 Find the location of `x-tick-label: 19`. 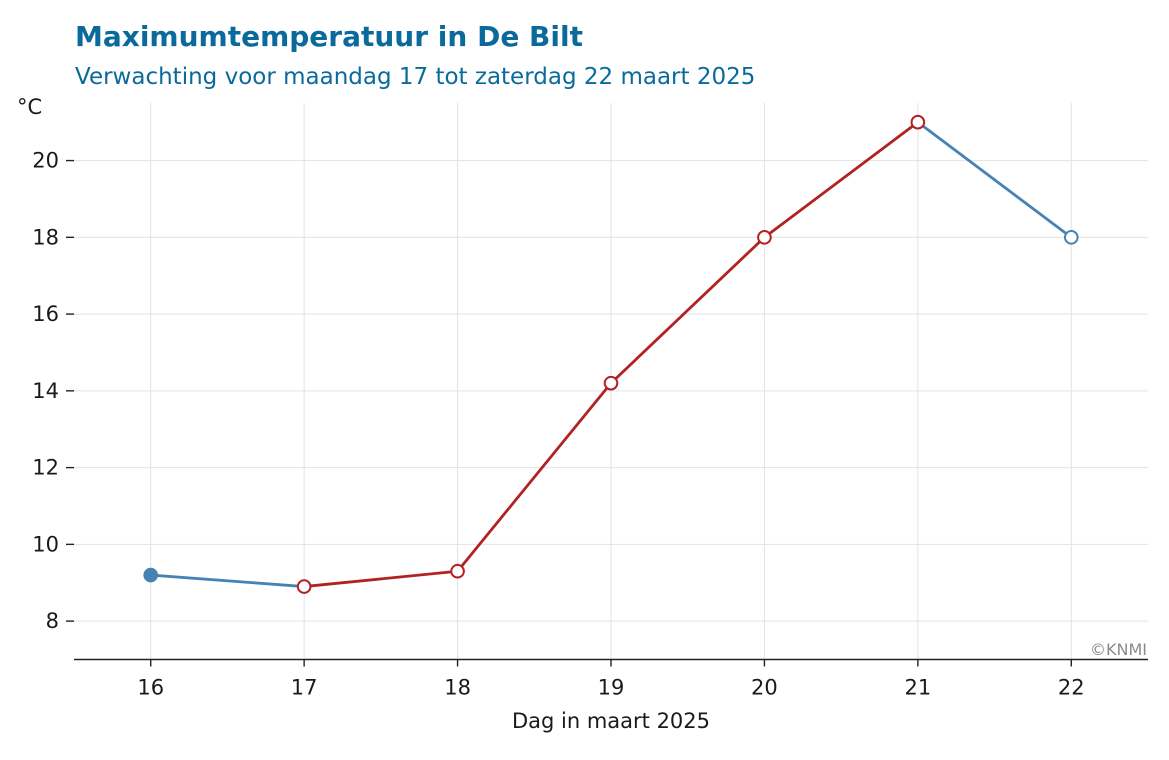

x-tick-label: 19 is located at coordinates (611, 688).